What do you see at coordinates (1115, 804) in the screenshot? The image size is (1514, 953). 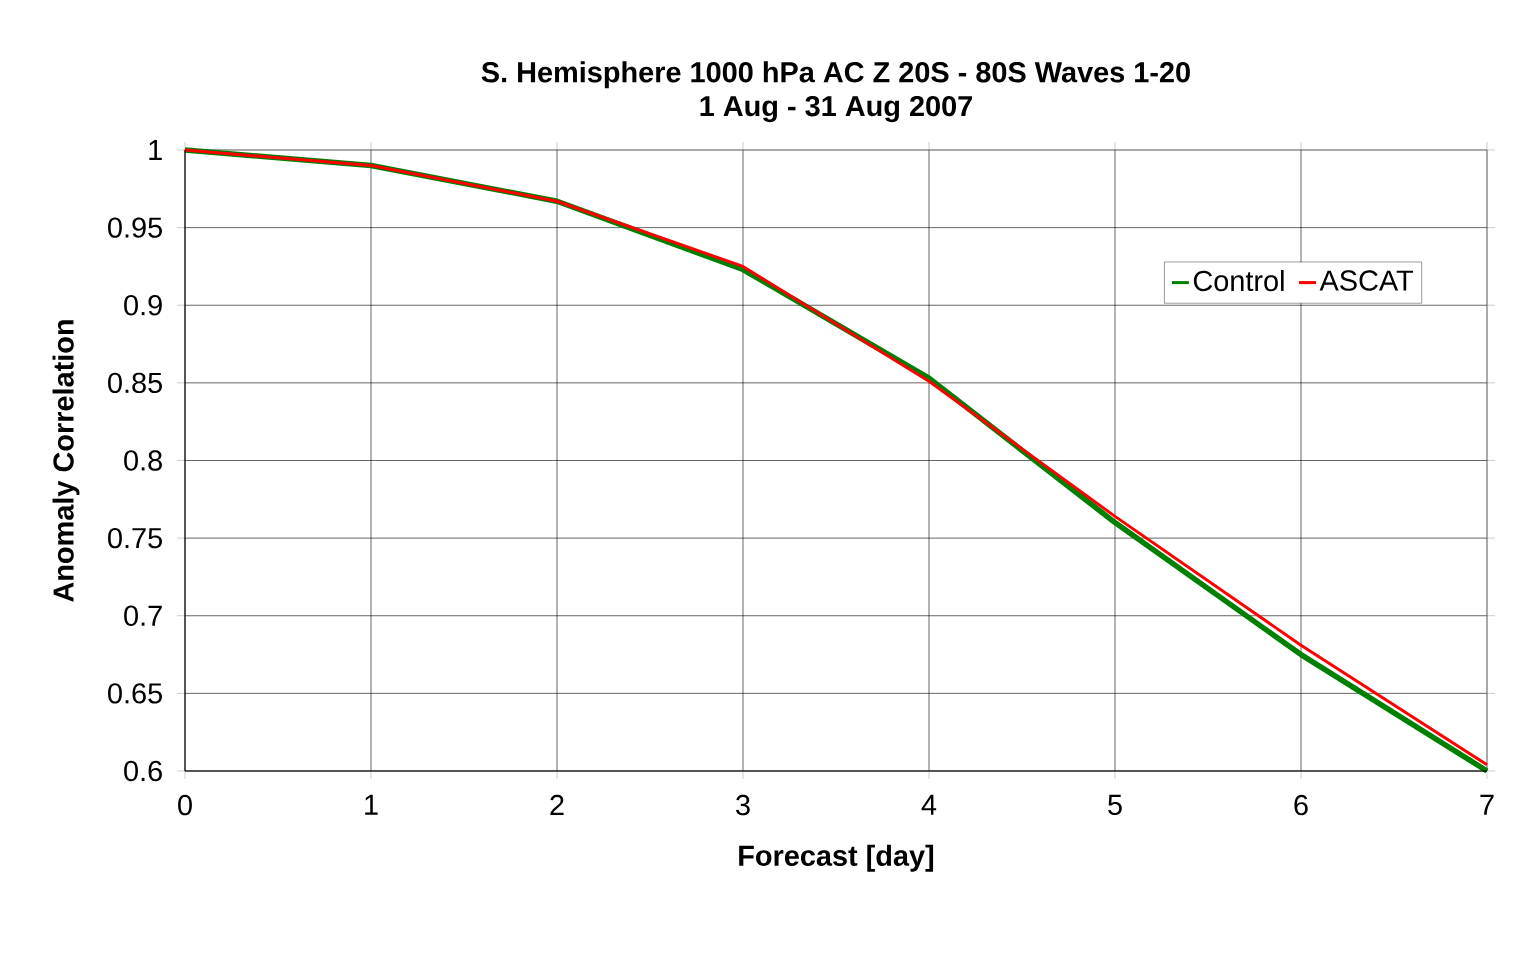 I see `x-tick-label: 5` at bounding box center [1115, 804].